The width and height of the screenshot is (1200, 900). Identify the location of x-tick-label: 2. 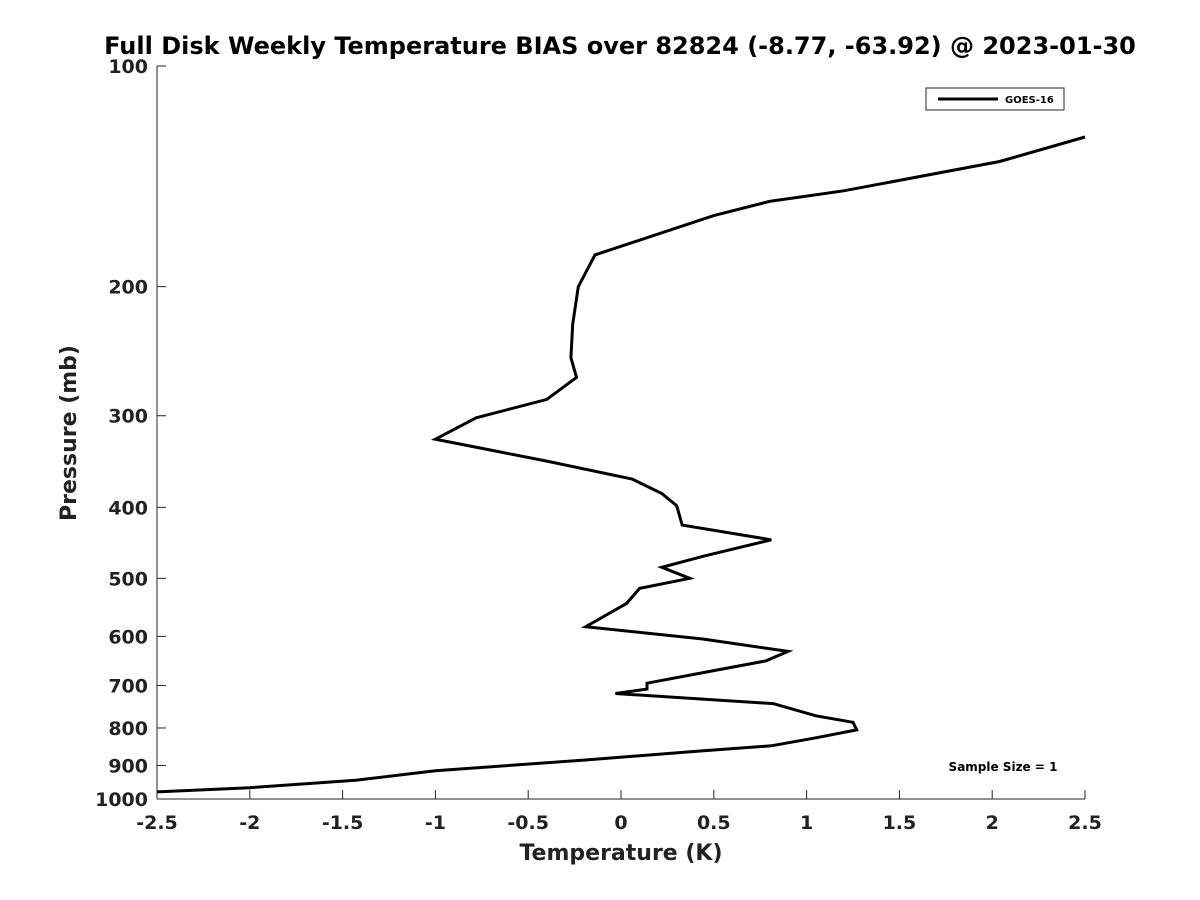
(992, 823).